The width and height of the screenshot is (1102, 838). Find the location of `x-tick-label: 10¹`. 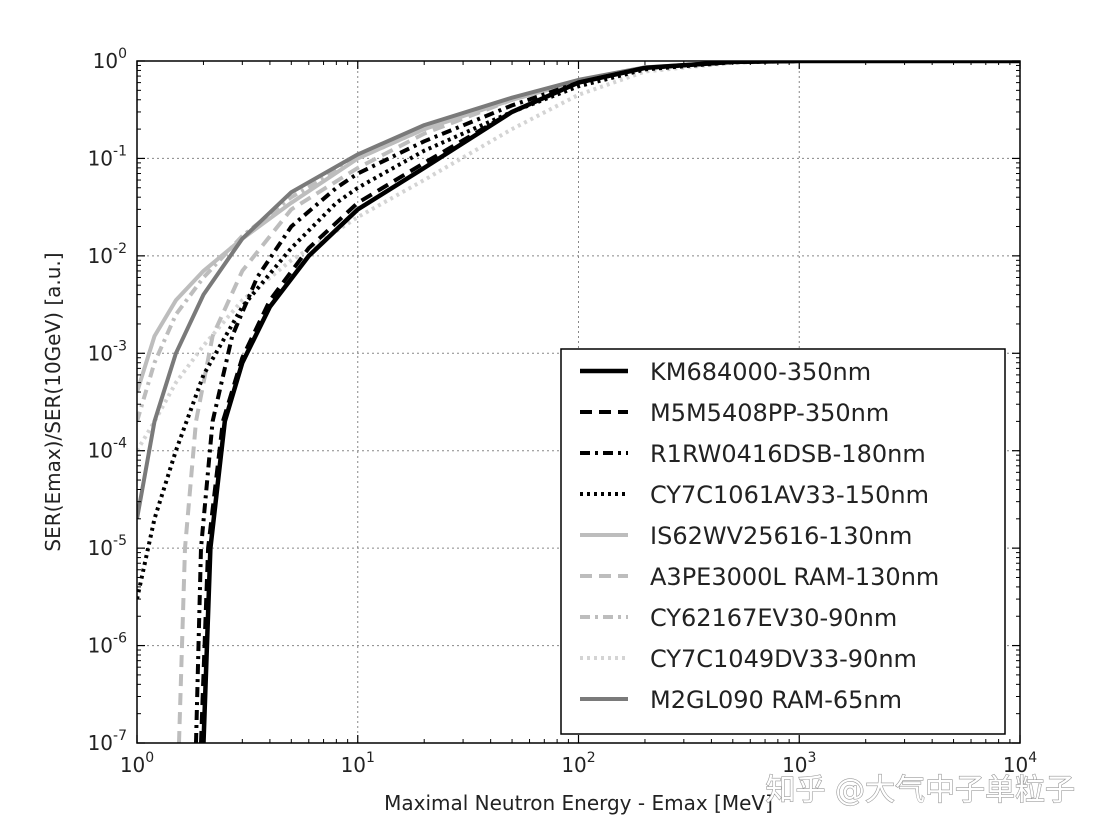

x-tick-label: 10¹ is located at coordinates (358, 763).